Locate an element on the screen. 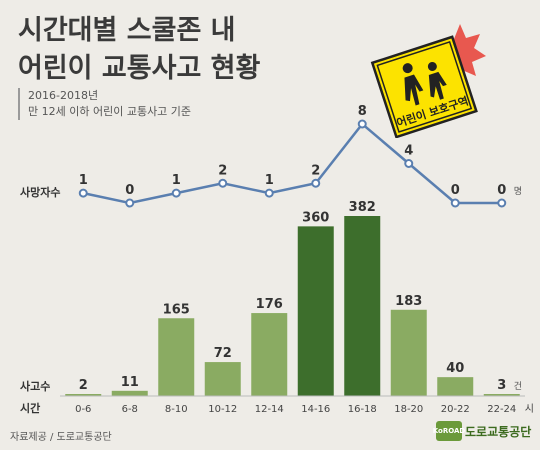 Image resolution: width=540 pixels, height=450 pixels. line-value-label: 4 is located at coordinates (408, 151).